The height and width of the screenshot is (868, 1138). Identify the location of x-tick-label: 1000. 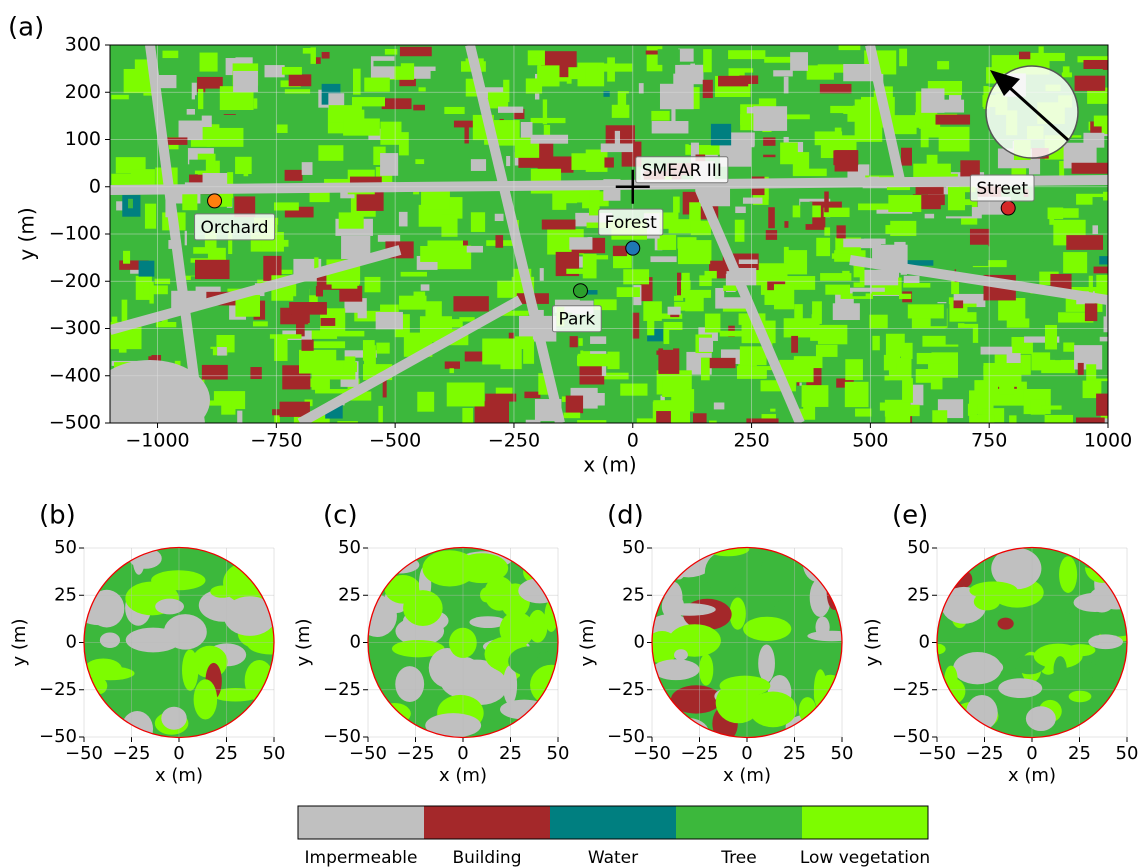
(1108, 441).